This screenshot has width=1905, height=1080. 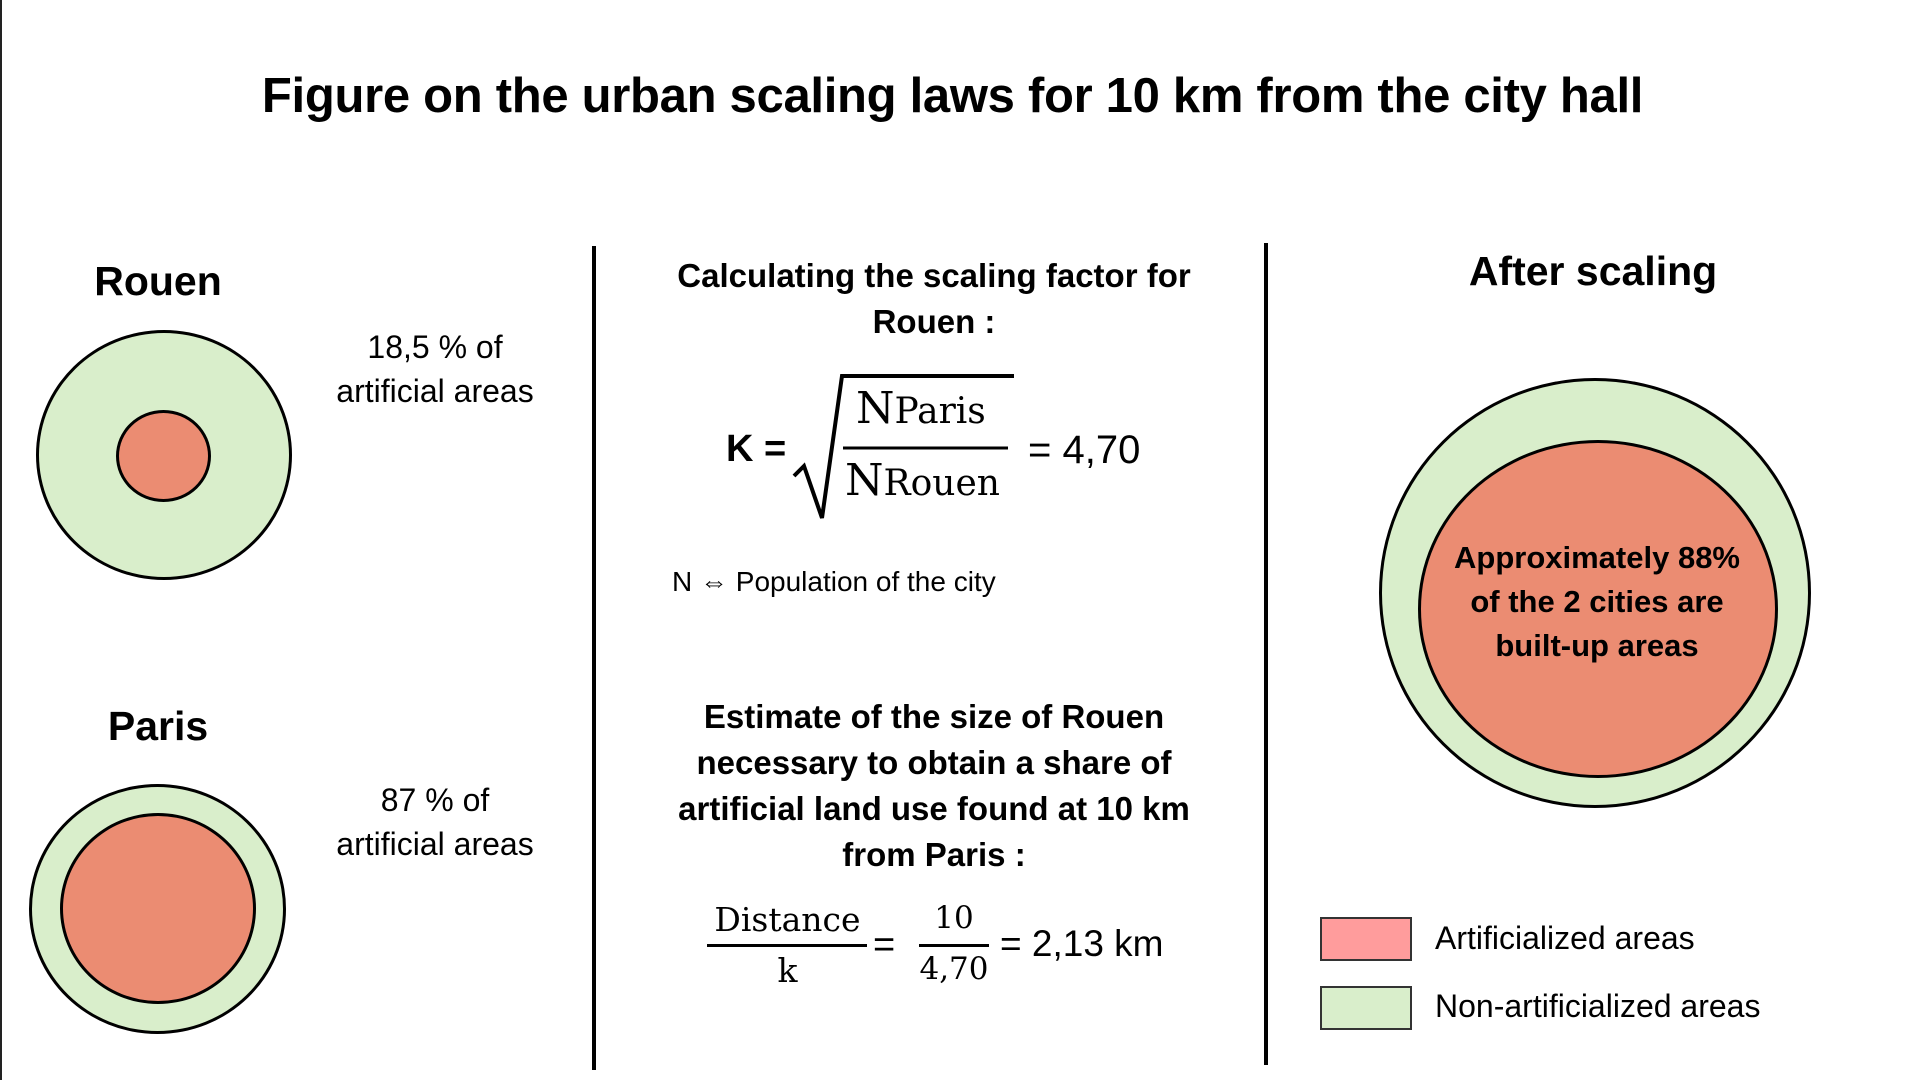 What do you see at coordinates (1266, 654) in the screenshot?
I see `divider-right` at bounding box center [1266, 654].